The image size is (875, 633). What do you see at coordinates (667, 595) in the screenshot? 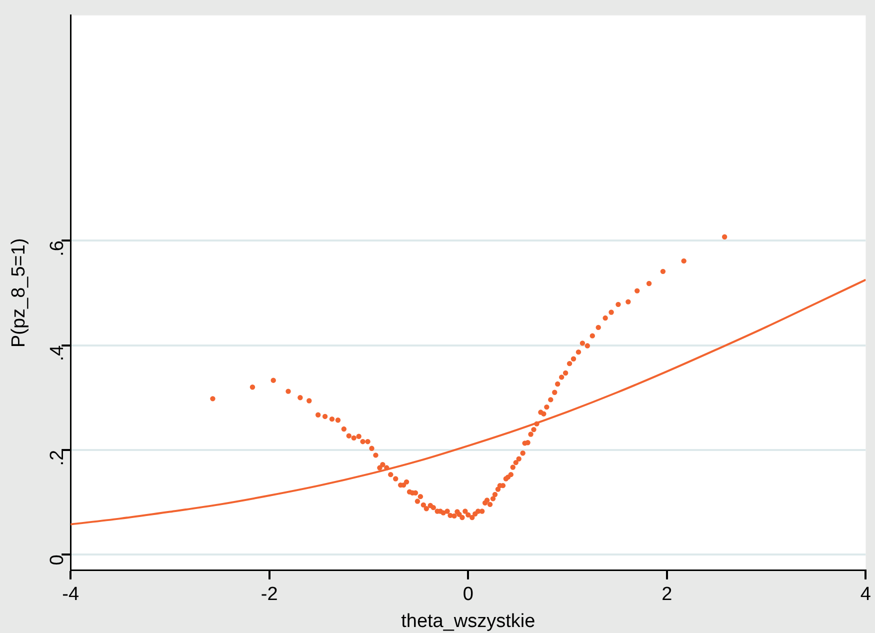
I see `x-tick-label: 2` at bounding box center [667, 595].